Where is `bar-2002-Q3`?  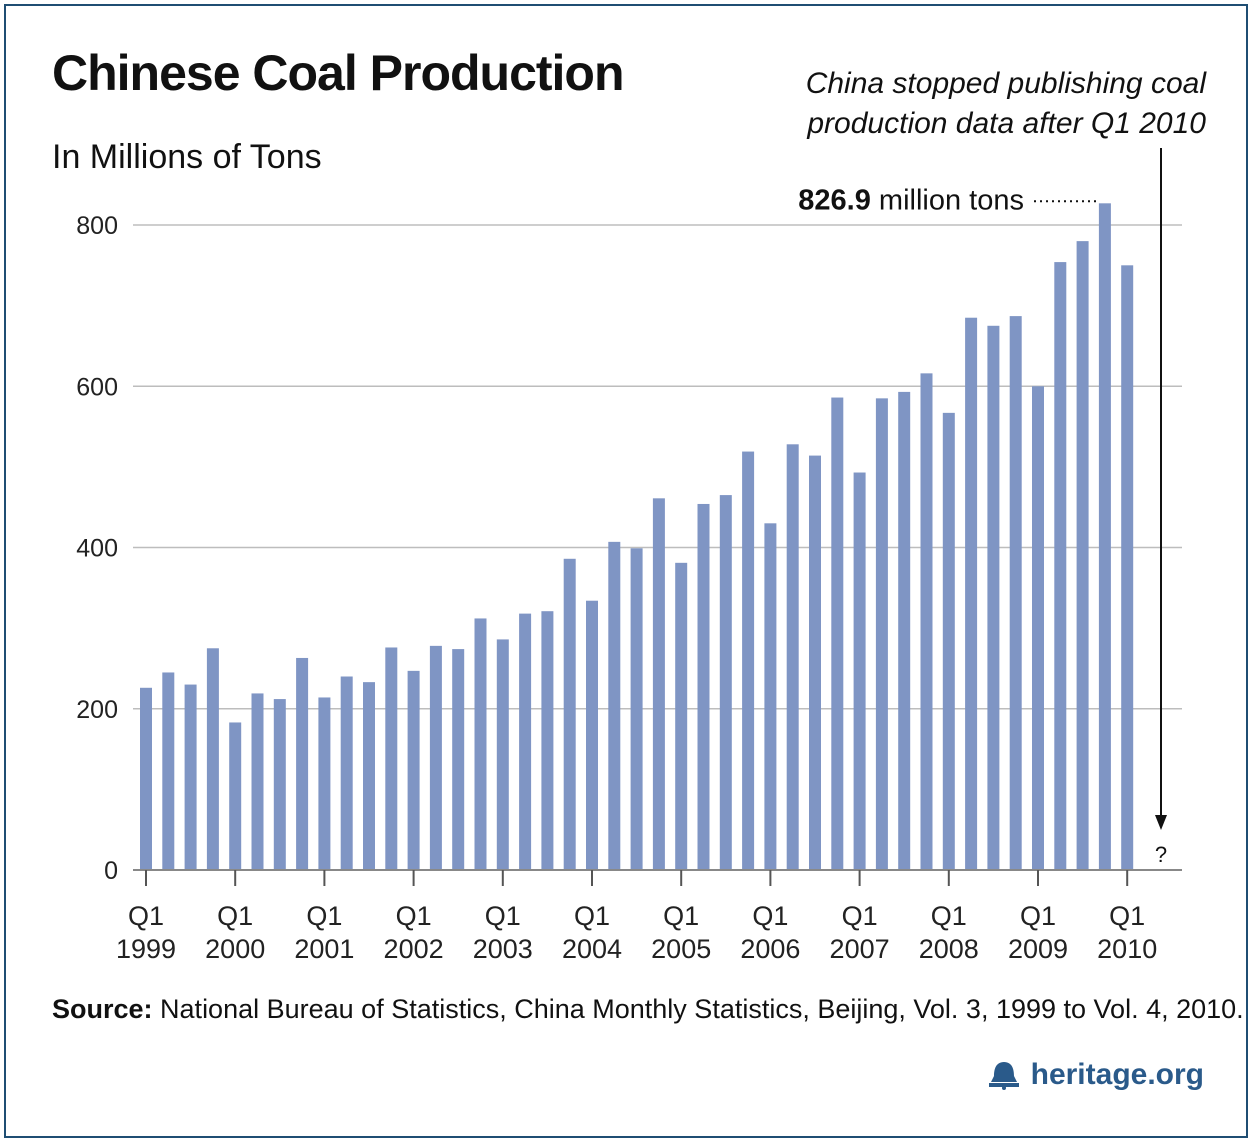 bar-2002-Q3 is located at coordinates (458, 759).